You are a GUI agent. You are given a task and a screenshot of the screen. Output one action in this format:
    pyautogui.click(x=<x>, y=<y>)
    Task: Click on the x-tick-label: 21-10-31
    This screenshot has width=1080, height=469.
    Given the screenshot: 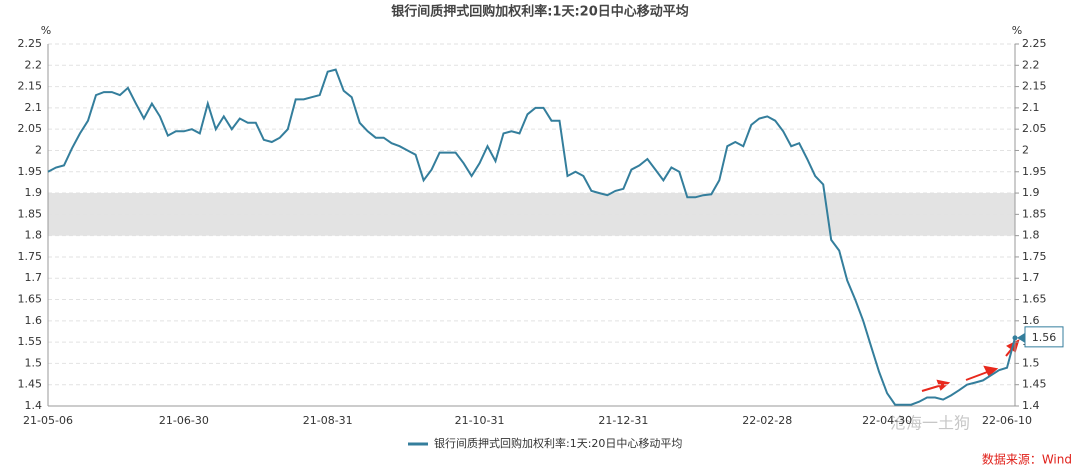 What is the action you would take?
    pyautogui.click(x=480, y=420)
    